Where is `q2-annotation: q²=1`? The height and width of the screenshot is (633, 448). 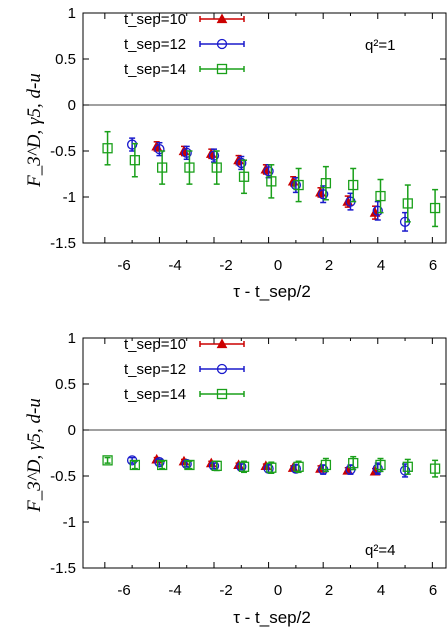
q2-annotation: q²=1 is located at coordinates (380, 45).